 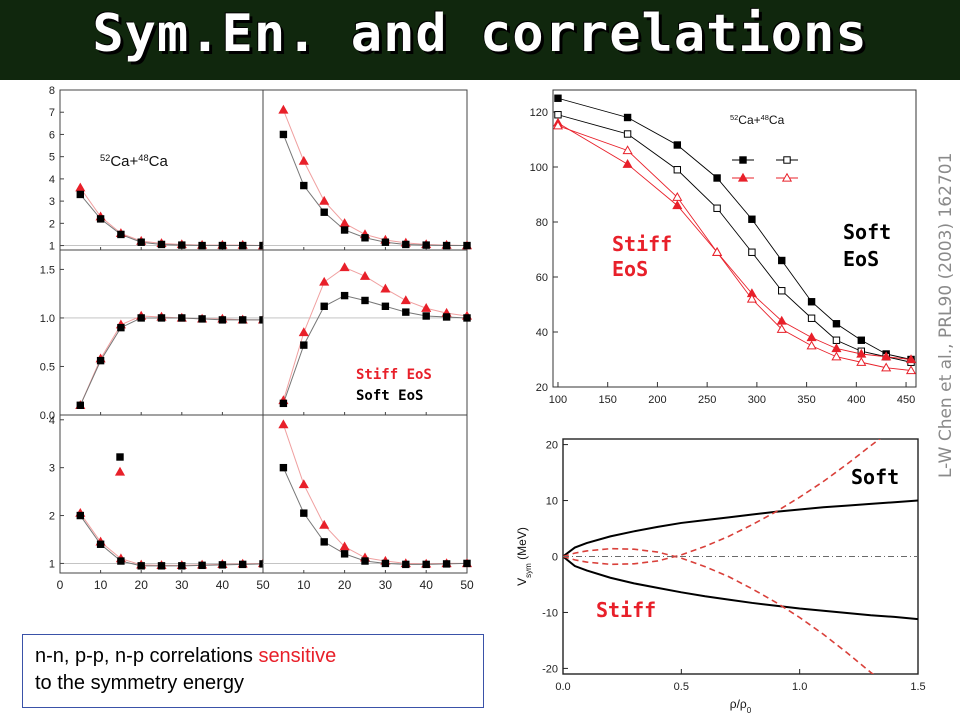 I want to click on y-tick-label: 100, so click(x=539, y=168).